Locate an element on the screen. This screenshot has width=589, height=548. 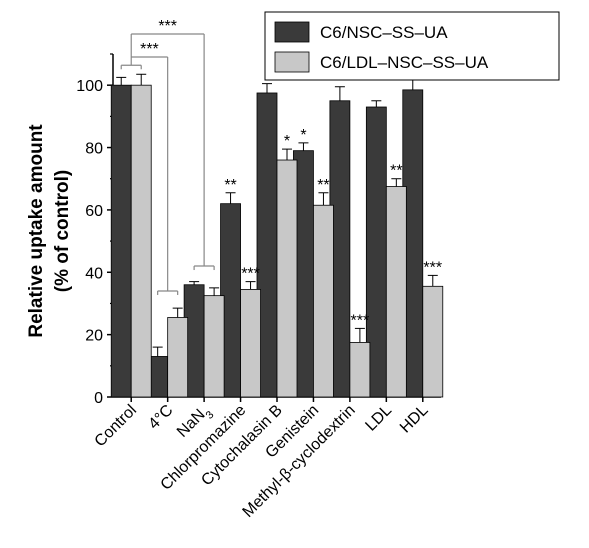
x-tick-label: Control is located at coordinates (116, 426).